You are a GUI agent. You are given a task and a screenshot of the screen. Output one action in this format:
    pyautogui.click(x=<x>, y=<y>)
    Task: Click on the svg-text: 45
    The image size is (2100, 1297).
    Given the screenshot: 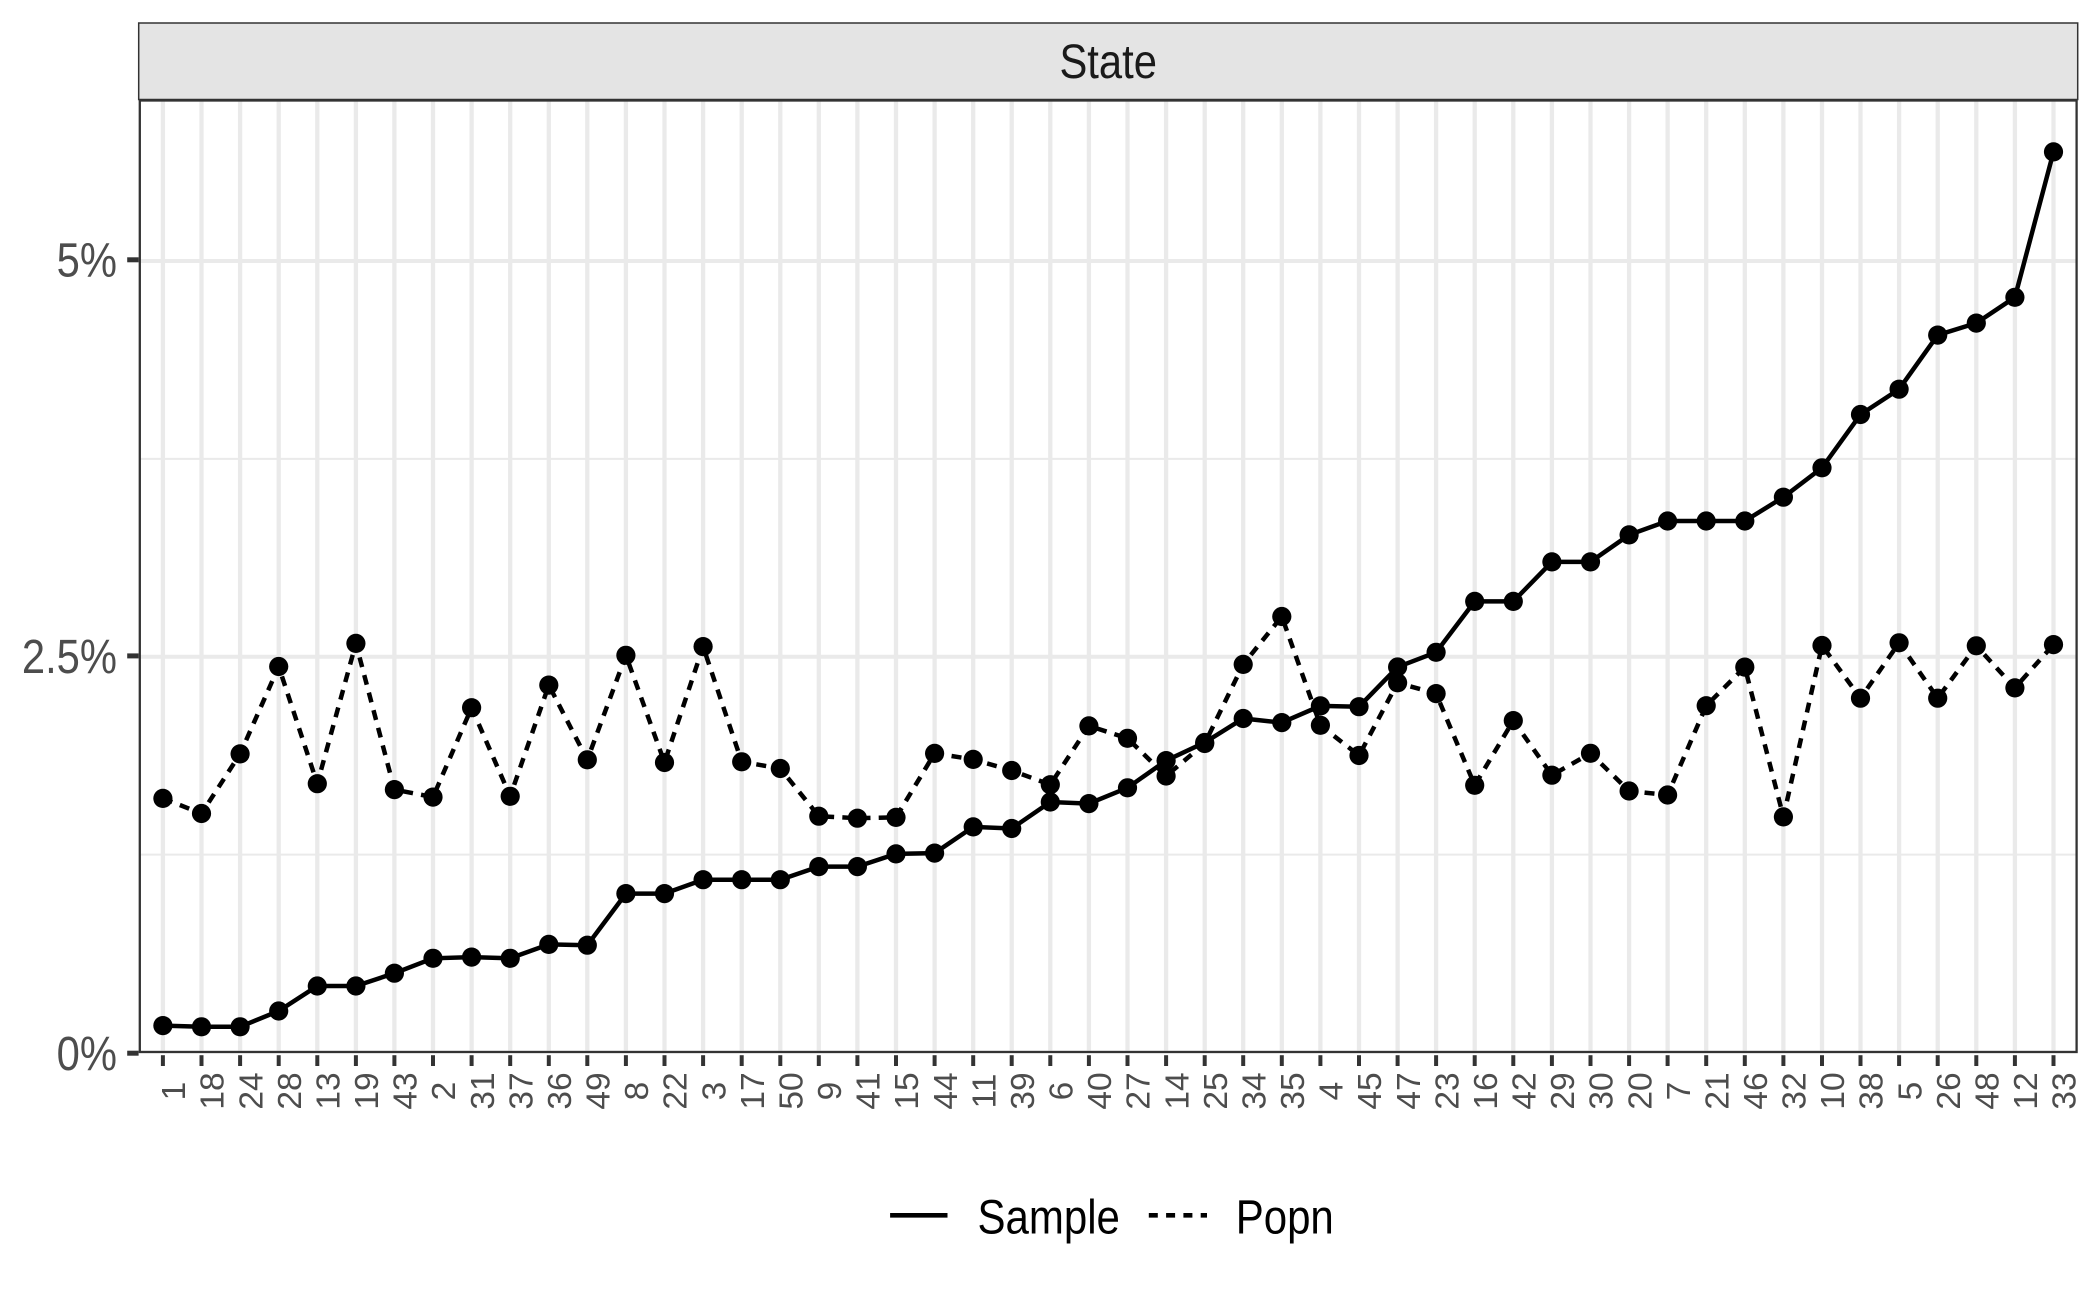 What is the action you would take?
    pyautogui.click(x=1370, y=1090)
    